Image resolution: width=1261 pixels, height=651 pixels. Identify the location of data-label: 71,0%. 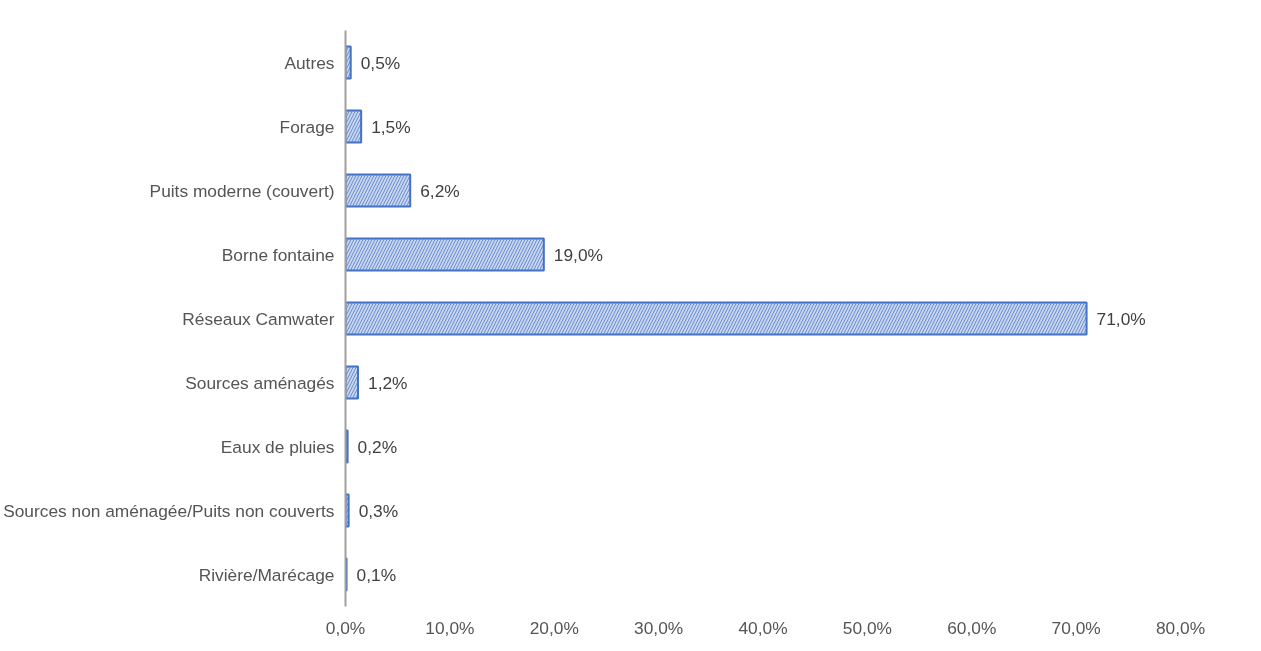
(1121, 318).